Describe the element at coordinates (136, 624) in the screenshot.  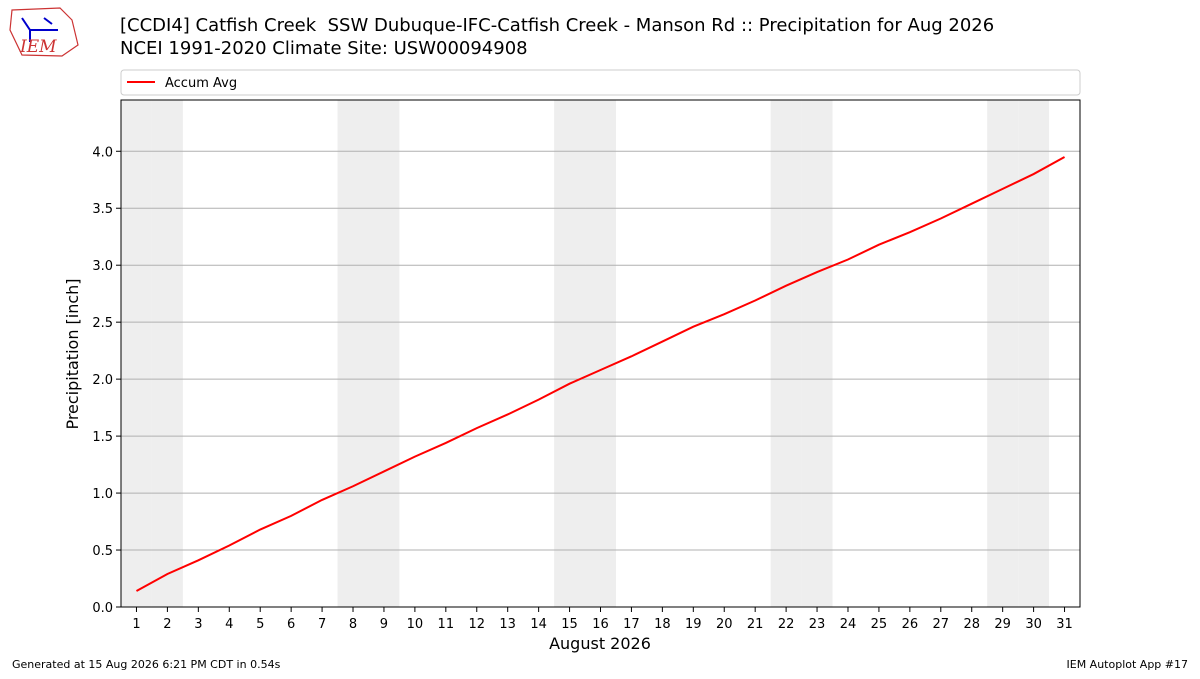
I see `x-tick-label: 1` at that location.